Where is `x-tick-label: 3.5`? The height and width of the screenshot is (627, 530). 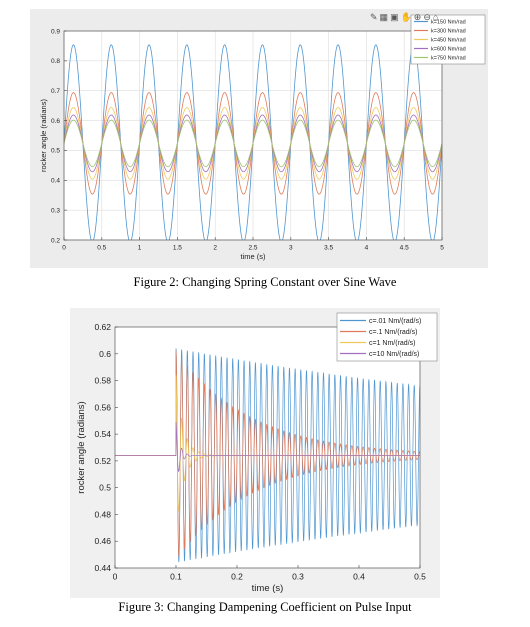
x-tick-label: 3.5 is located at coordinates (328, 248).